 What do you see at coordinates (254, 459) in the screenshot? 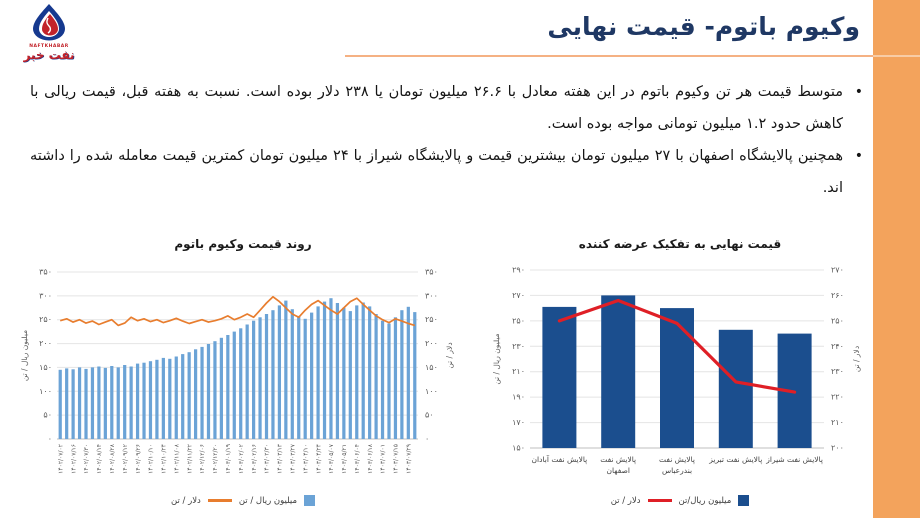
I see `svg-text: ۱۴۰۳/۰۲/۱۶` at bounding box center [254, 459].